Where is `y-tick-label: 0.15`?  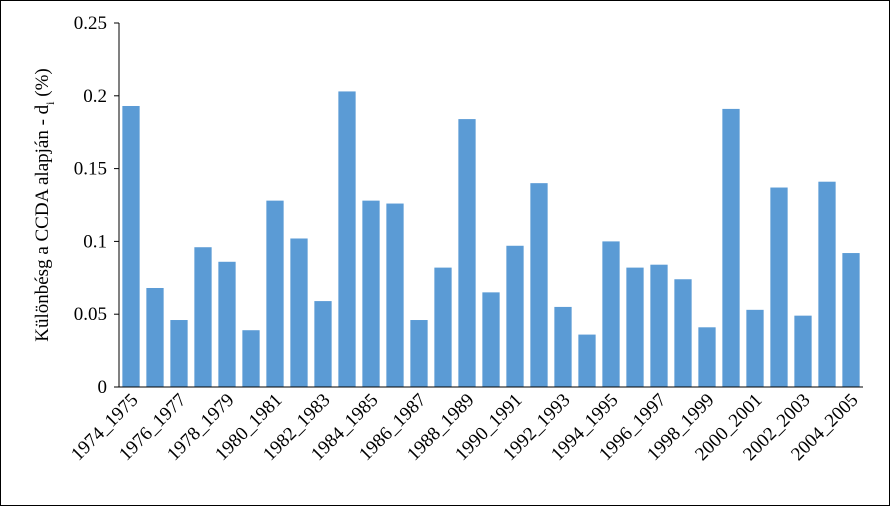 y-tick-label: 0.15 is located at coordinates (90, 169).